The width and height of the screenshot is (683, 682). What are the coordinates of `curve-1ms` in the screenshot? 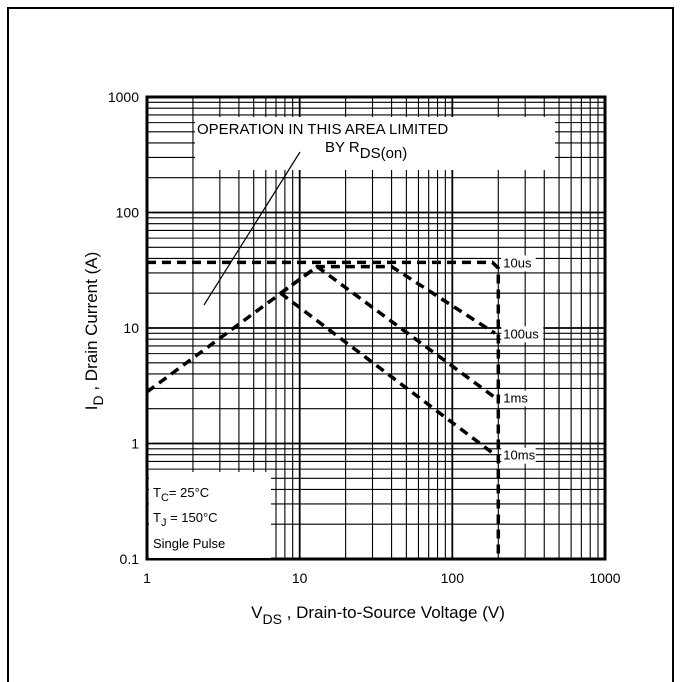 It's located at (387, 331).